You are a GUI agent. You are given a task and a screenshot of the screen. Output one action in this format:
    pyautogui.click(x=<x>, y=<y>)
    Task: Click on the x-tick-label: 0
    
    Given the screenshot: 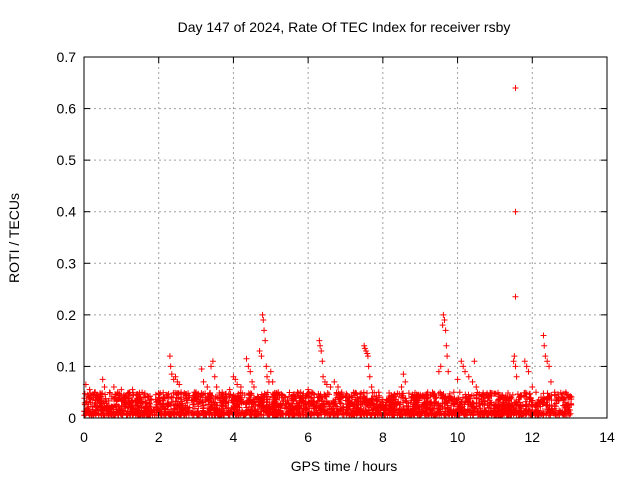 What is the action you would take?
    pyautogui.click(x=84, y=437)
    